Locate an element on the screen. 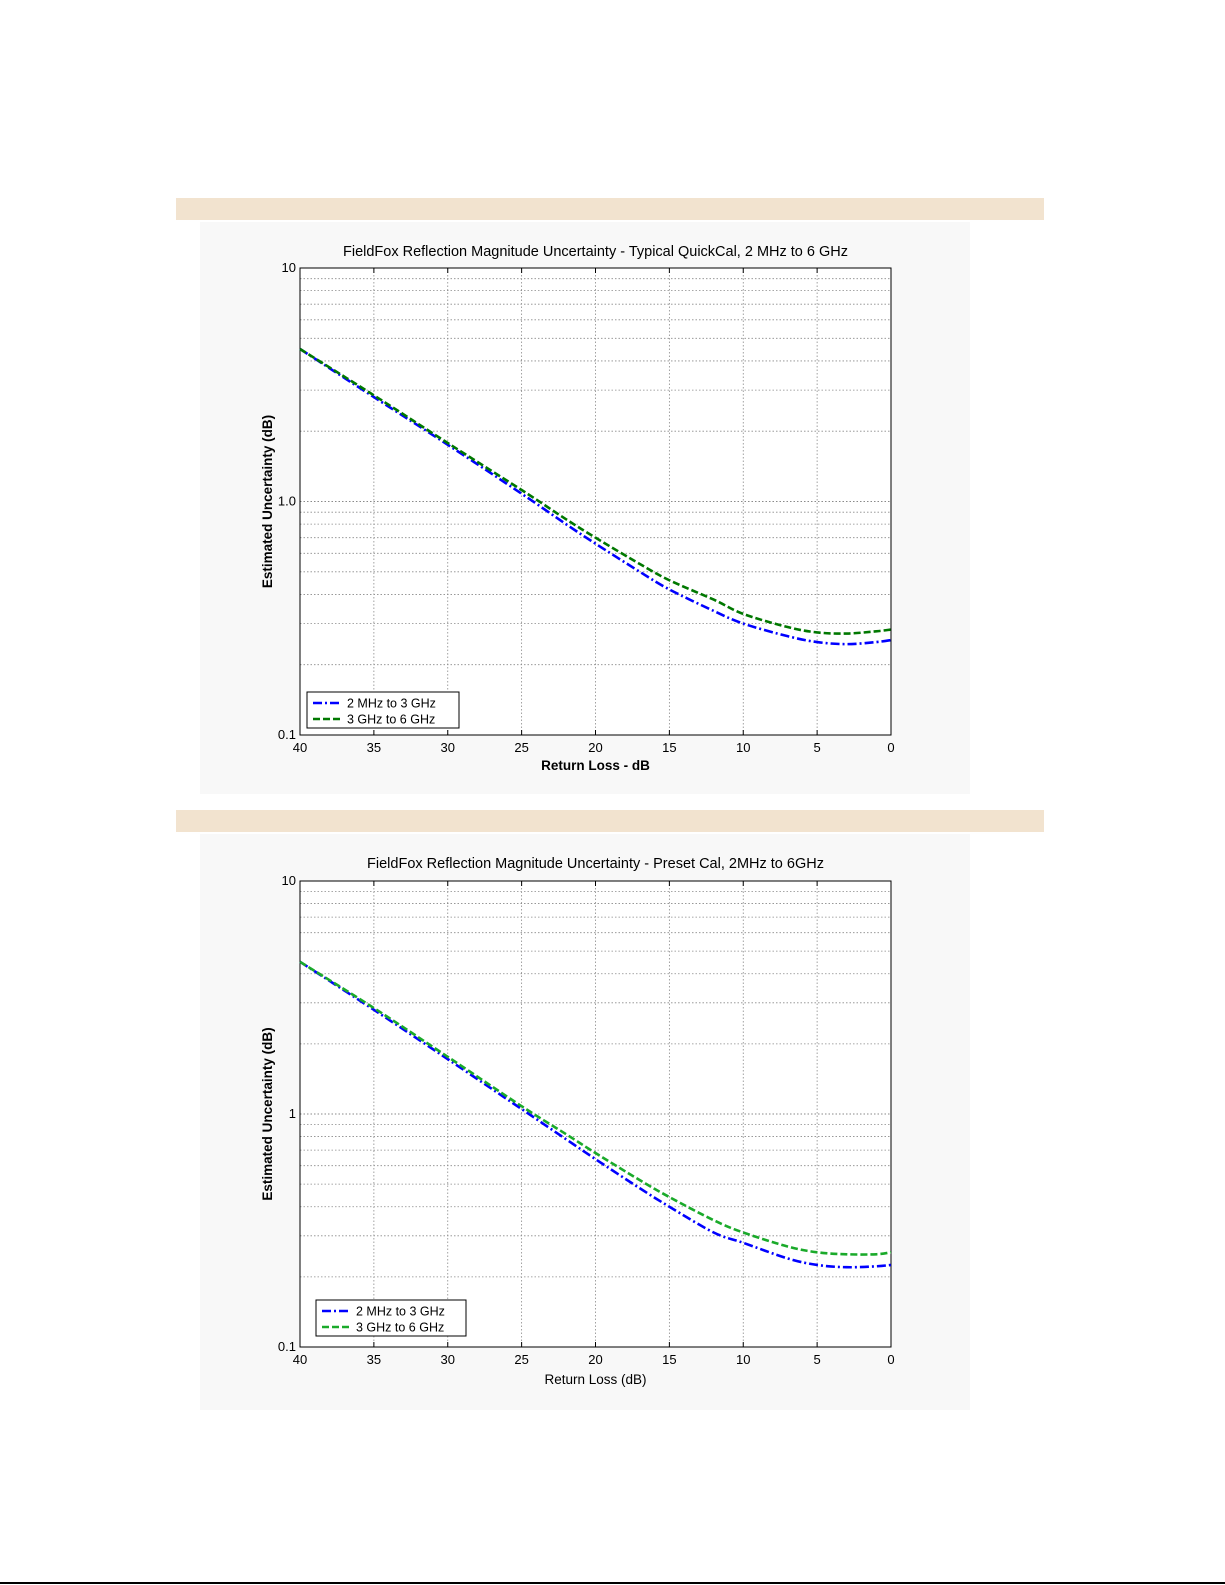 The width and height of the screenshot is (1225, 1585). section-band-bottom is located at coordinates (610, 821).